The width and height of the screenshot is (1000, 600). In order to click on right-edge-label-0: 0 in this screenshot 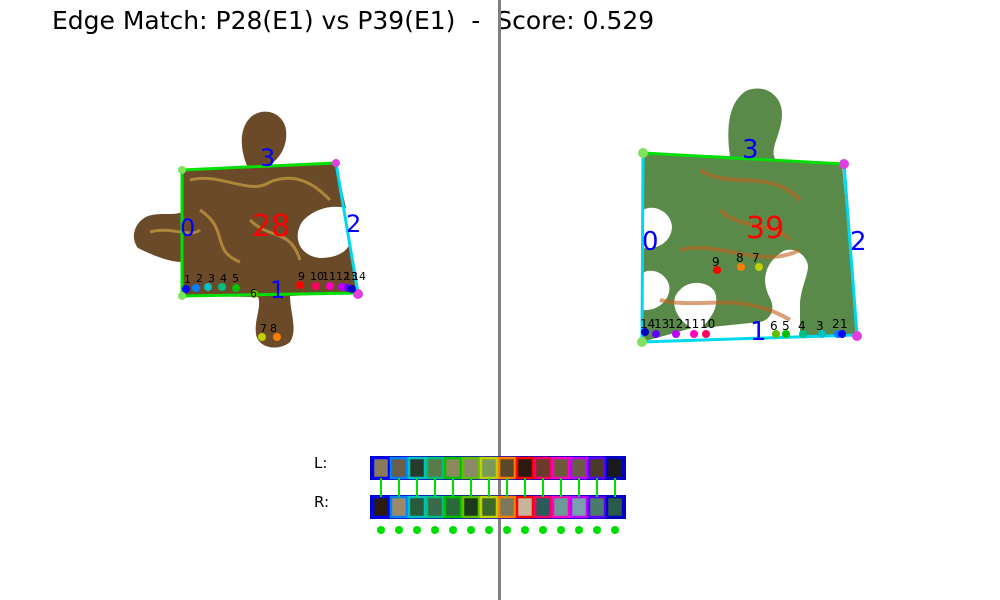, I will do `click(650, 242)`.